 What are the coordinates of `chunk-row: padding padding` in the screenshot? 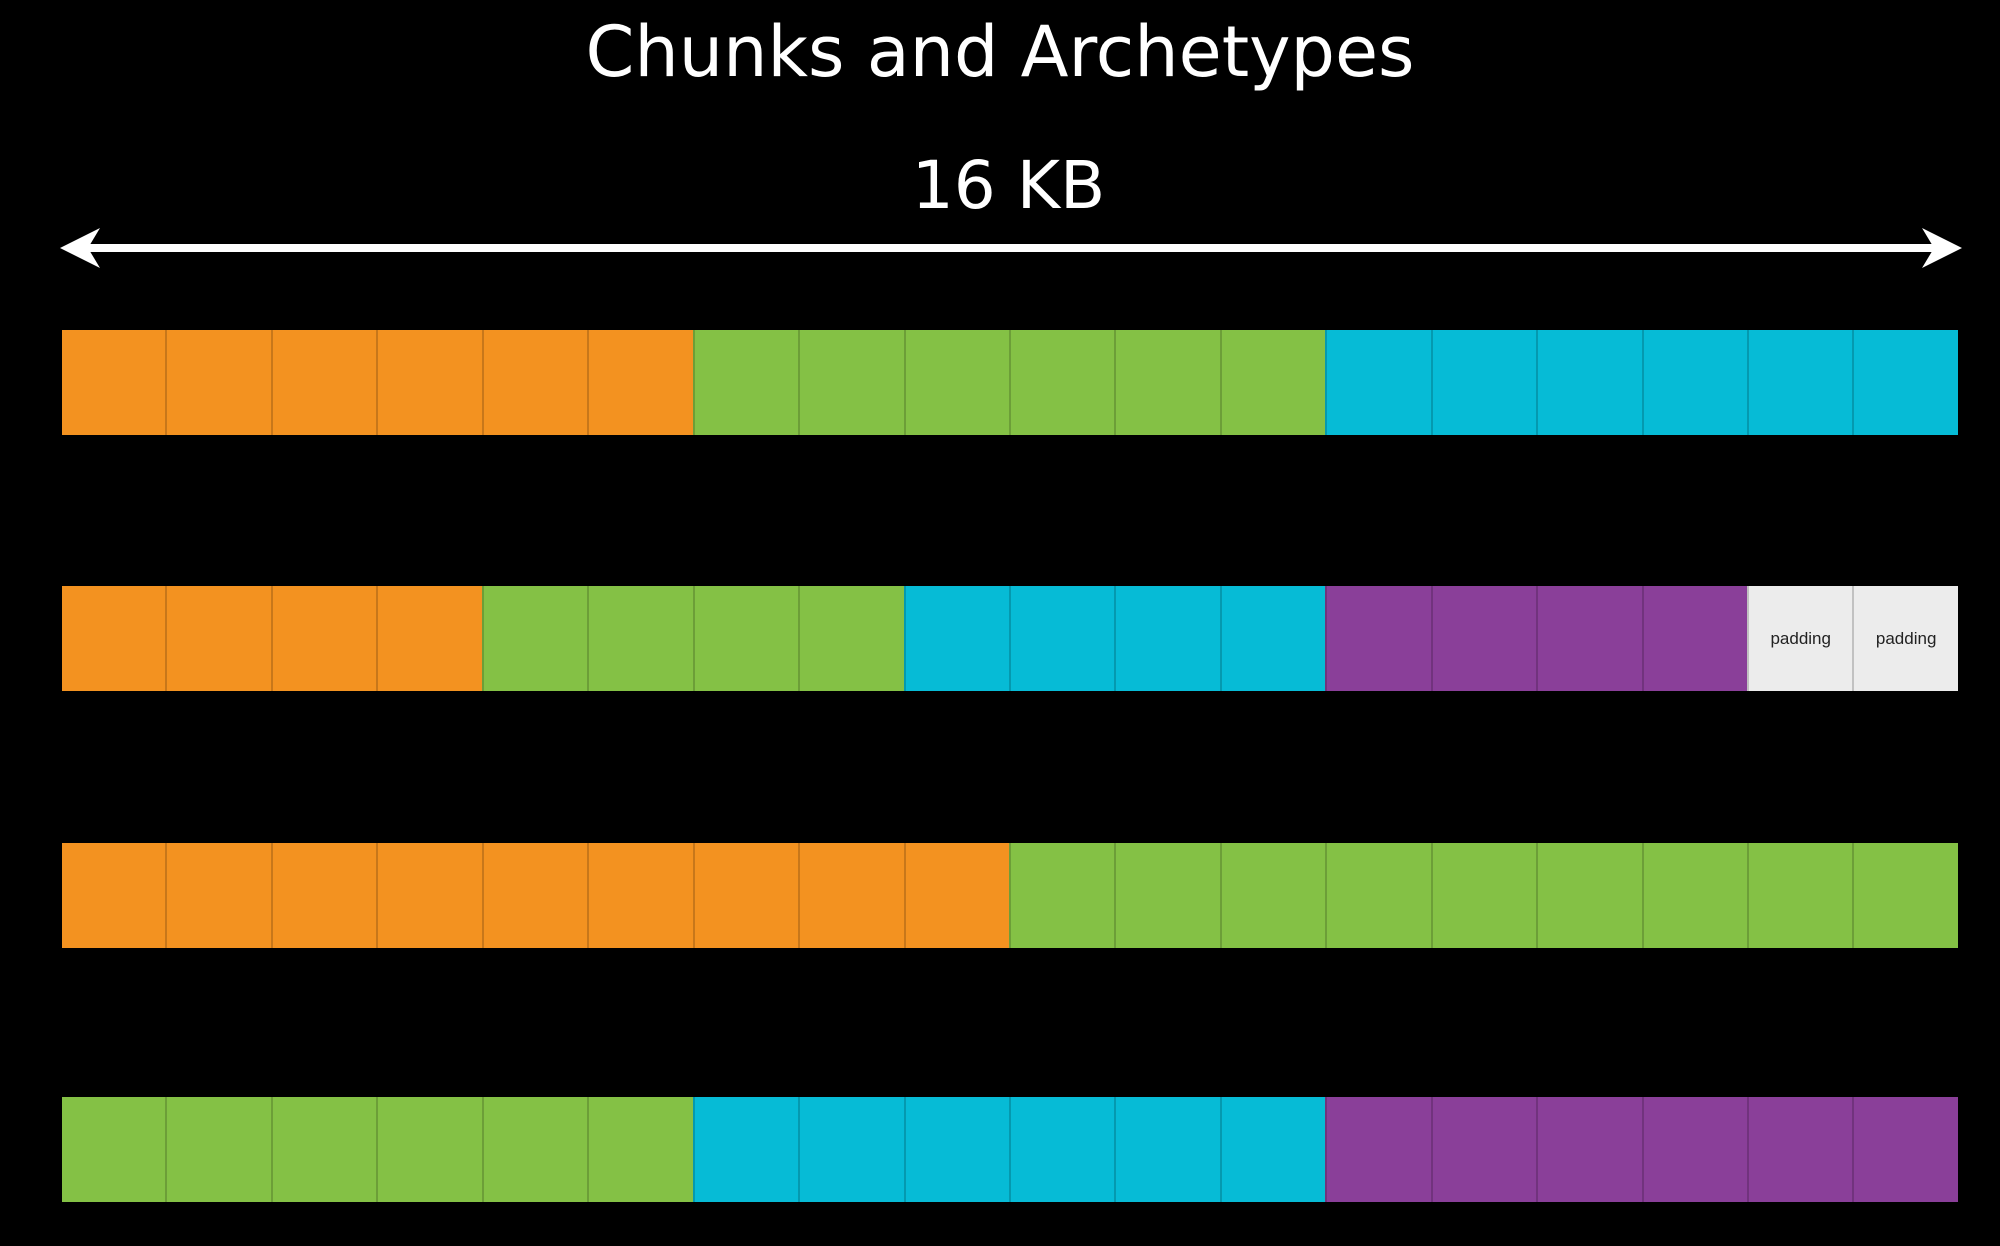 It's located at (1010, 638).